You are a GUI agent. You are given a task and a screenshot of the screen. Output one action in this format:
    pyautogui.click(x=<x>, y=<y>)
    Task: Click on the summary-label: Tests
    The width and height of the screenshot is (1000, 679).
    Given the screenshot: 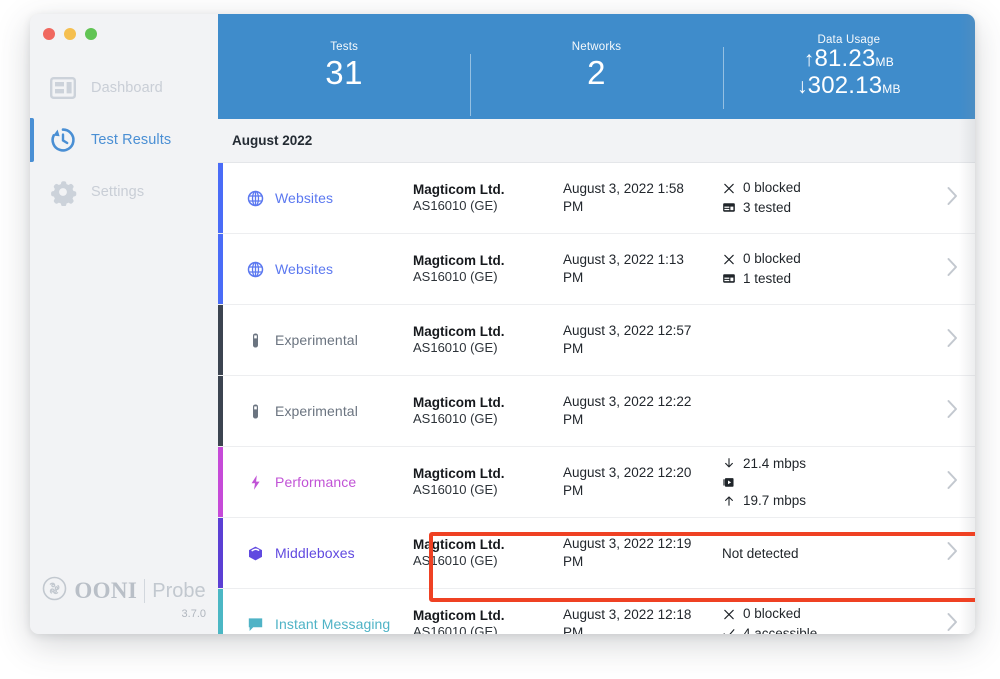 What is the action you would take?
    pyautogui.click(x=344, y=47)
    